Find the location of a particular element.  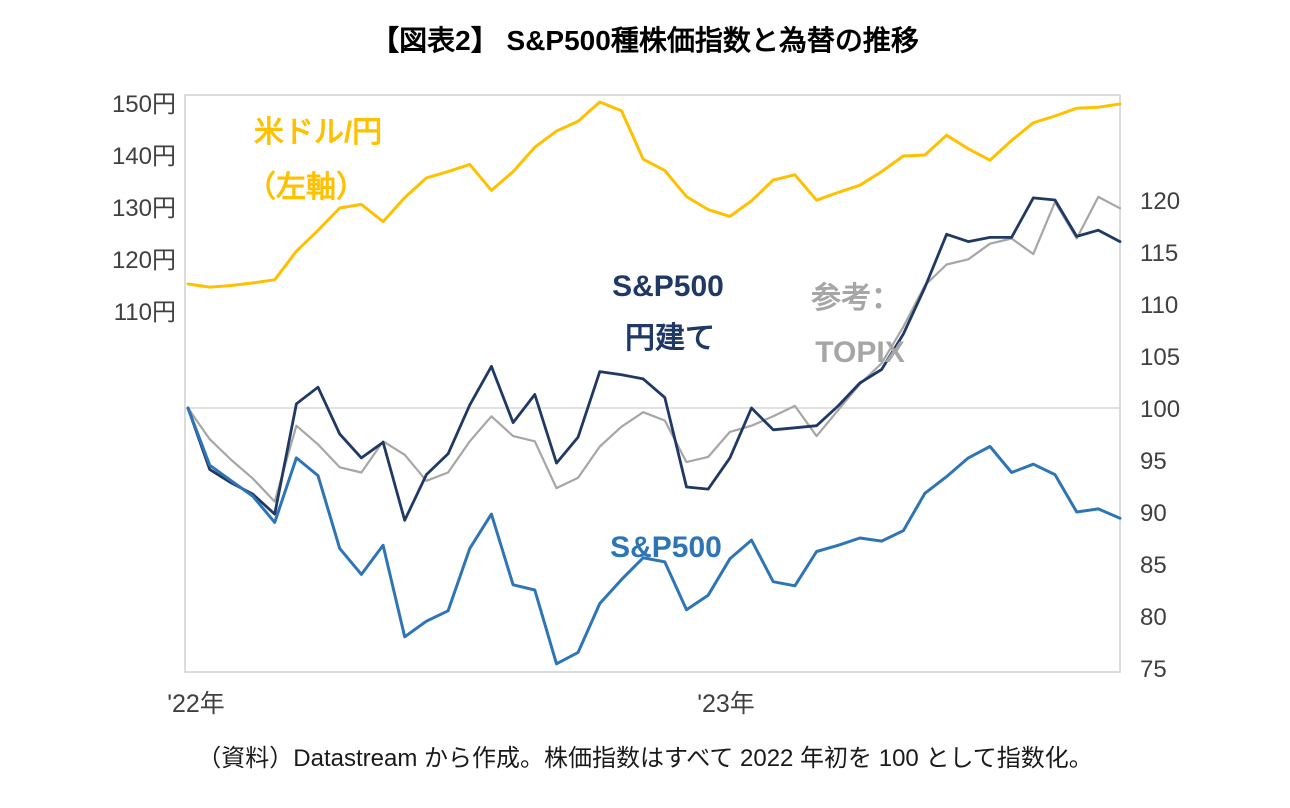

right-axis-tick: 110 is located at coordinates (1159, 305).